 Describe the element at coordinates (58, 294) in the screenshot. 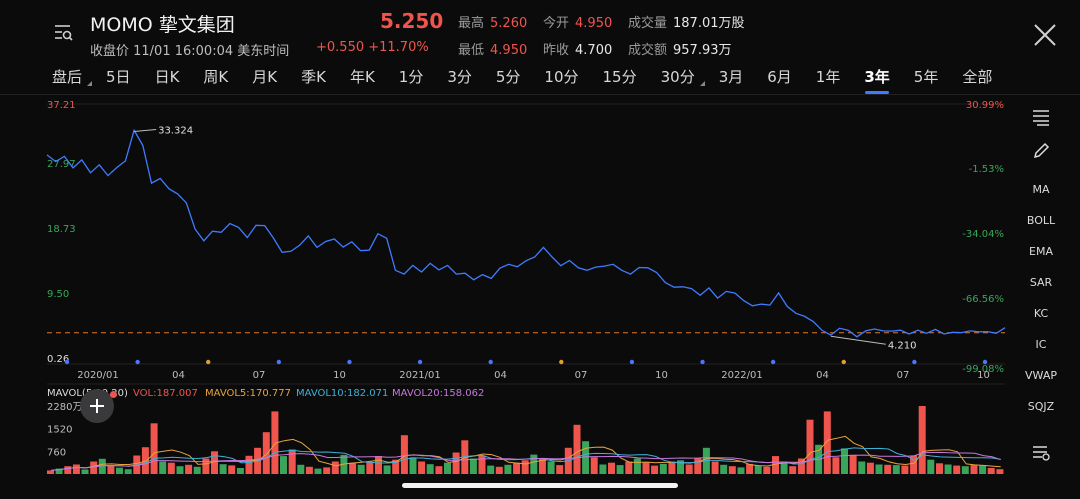

I see `y-axis-label-left: 9.50` at that location.